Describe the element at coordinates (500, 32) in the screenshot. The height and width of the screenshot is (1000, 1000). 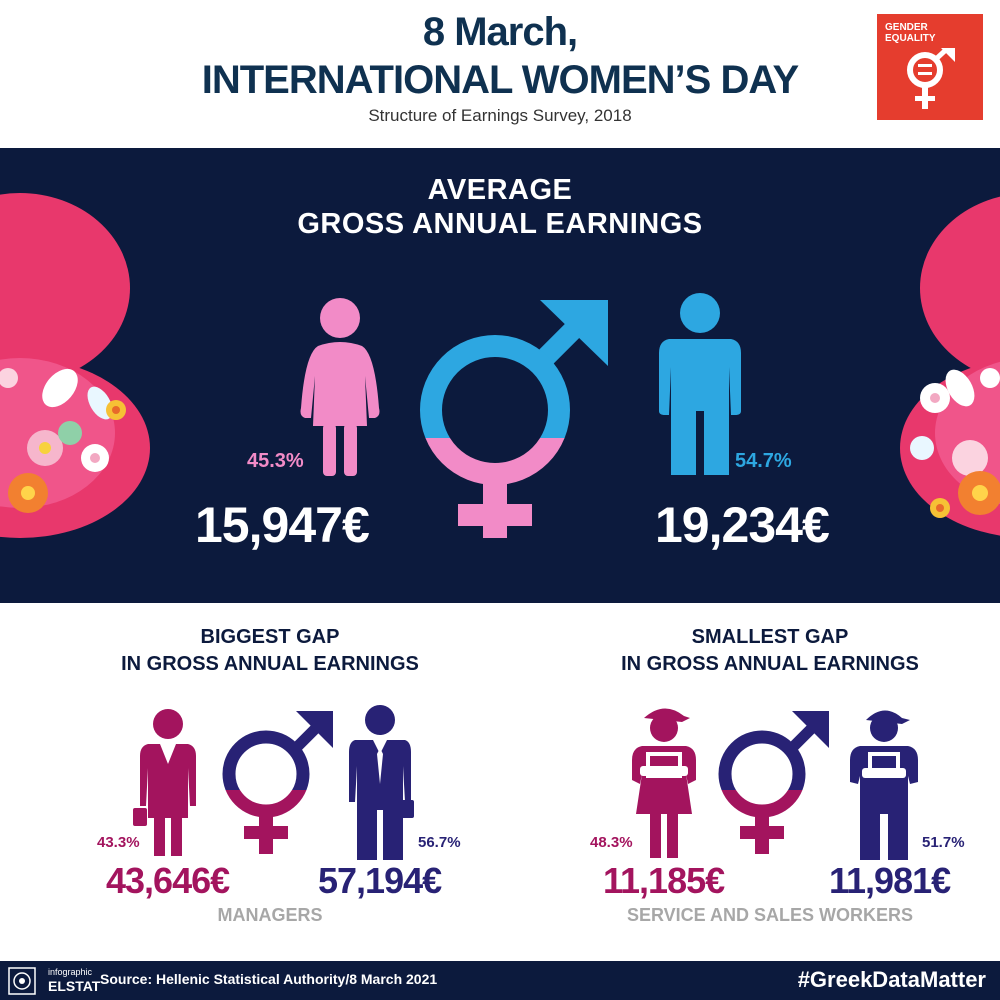
I see `page-title-line1: 8 March,` at that location.